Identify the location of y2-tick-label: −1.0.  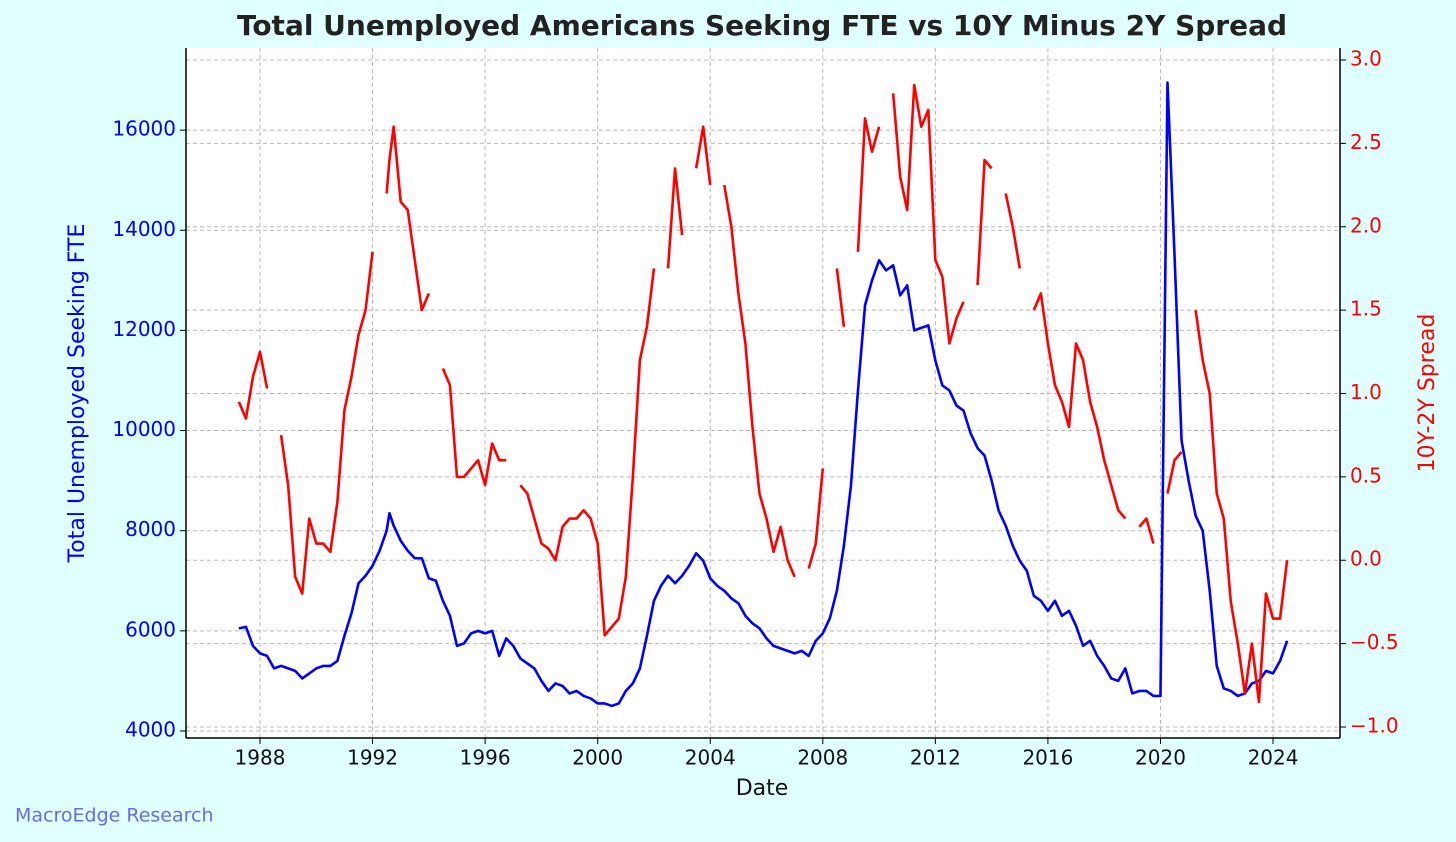
(1374, 725).